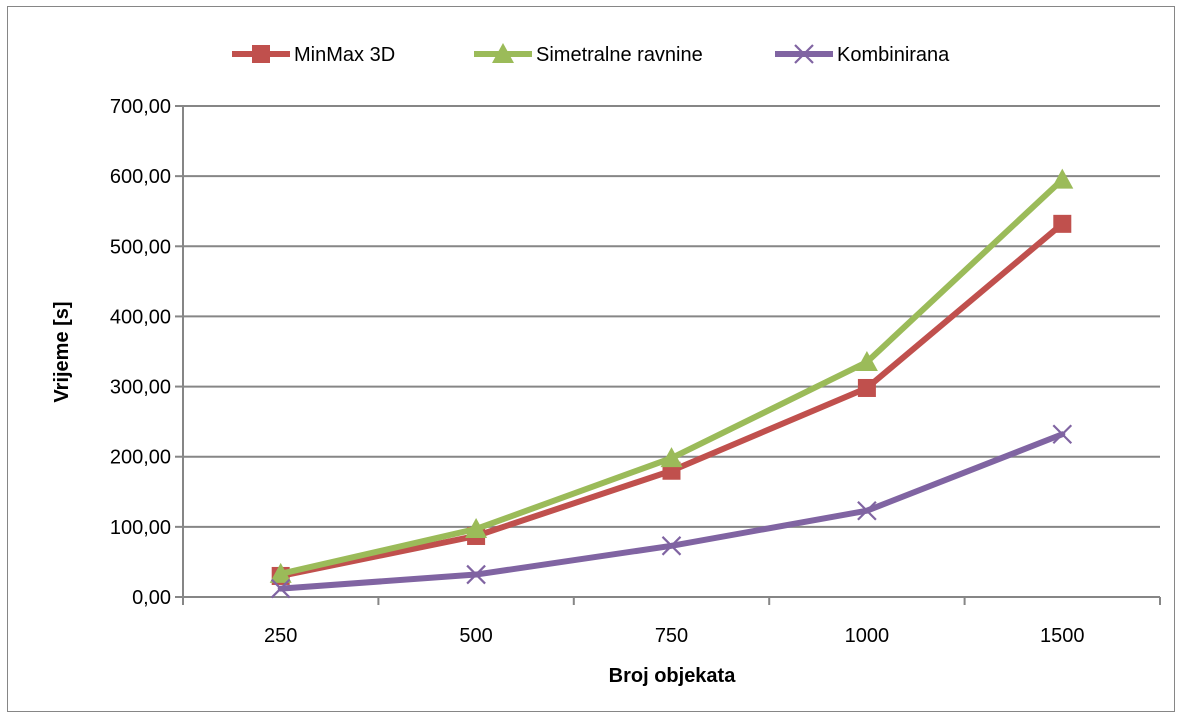  Describe the element at coordinates (867, 636) in the screenshot. I see `x-tick-label: 1000` at that location.